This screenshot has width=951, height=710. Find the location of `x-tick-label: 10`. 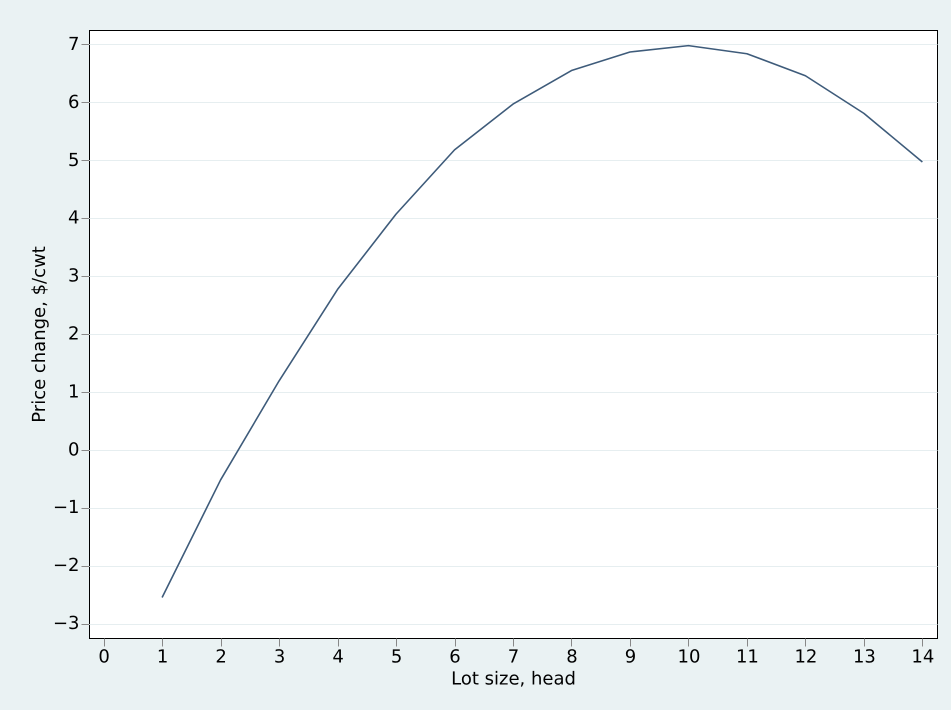

x-tick-label: 10 is located at coordinates (688, 657).